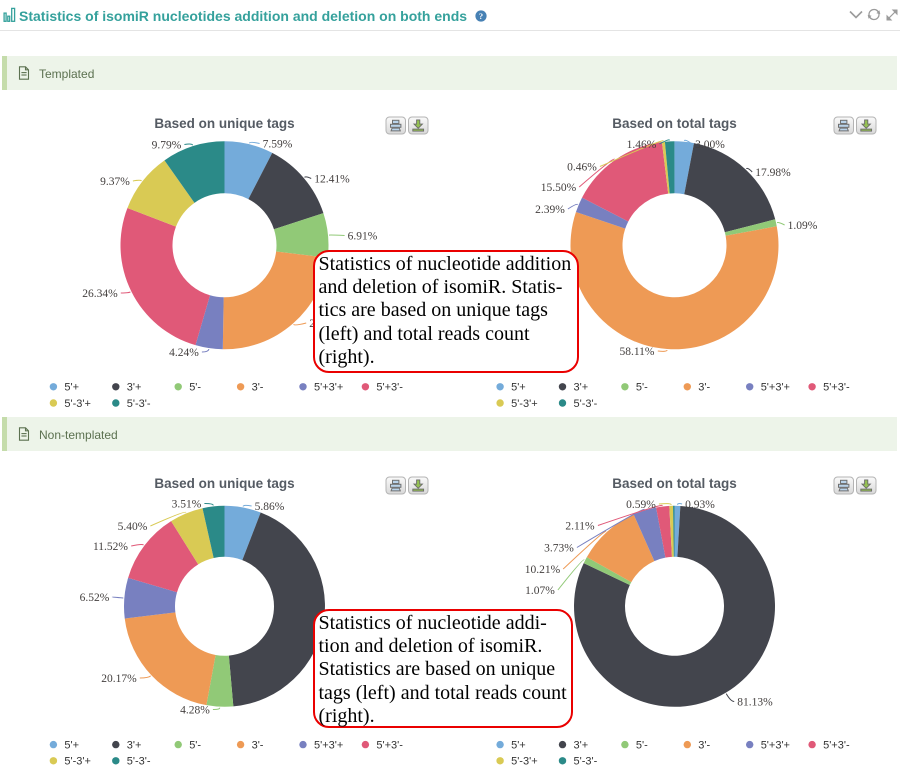  What do you see at coordinates (195, 711) in the screenshot?
I see `svg-text: 4.28%` at bounding box center [195, 711].